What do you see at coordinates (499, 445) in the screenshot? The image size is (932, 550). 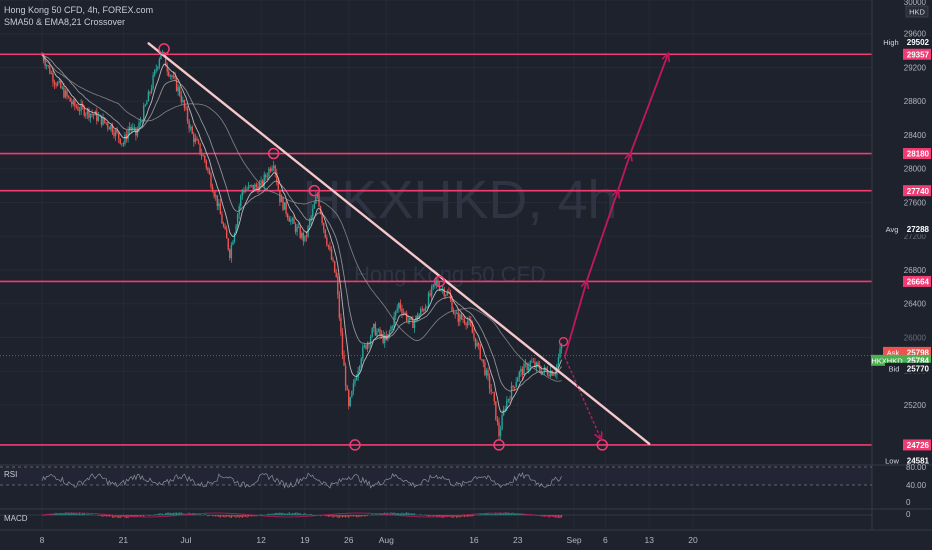 I see `swing-point-marker` at bounding box center [499, 445].